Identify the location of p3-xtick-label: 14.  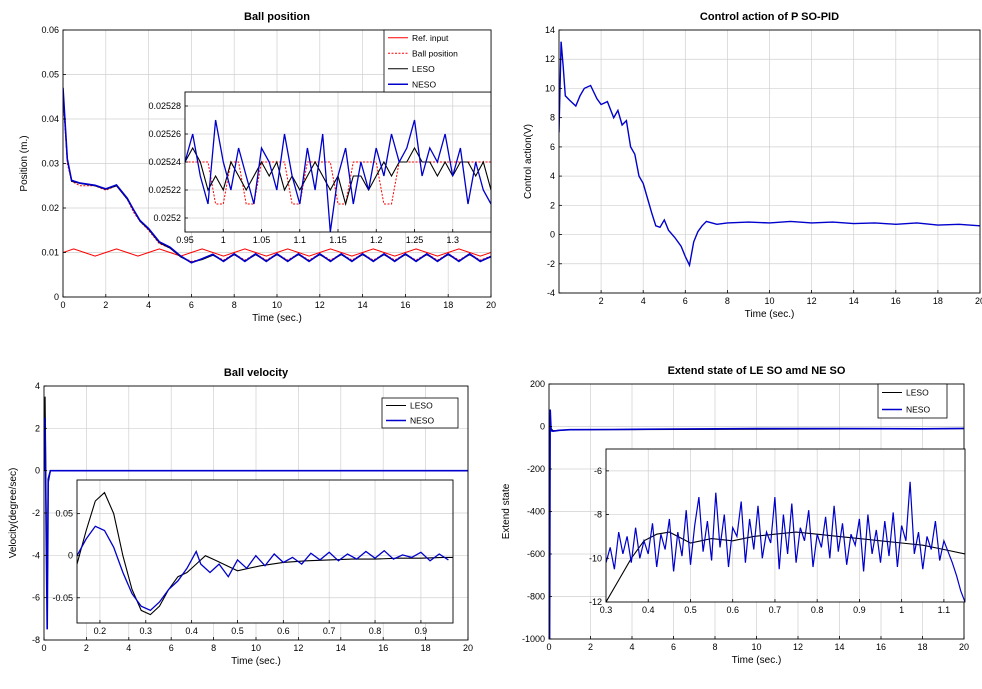
(341, 648).